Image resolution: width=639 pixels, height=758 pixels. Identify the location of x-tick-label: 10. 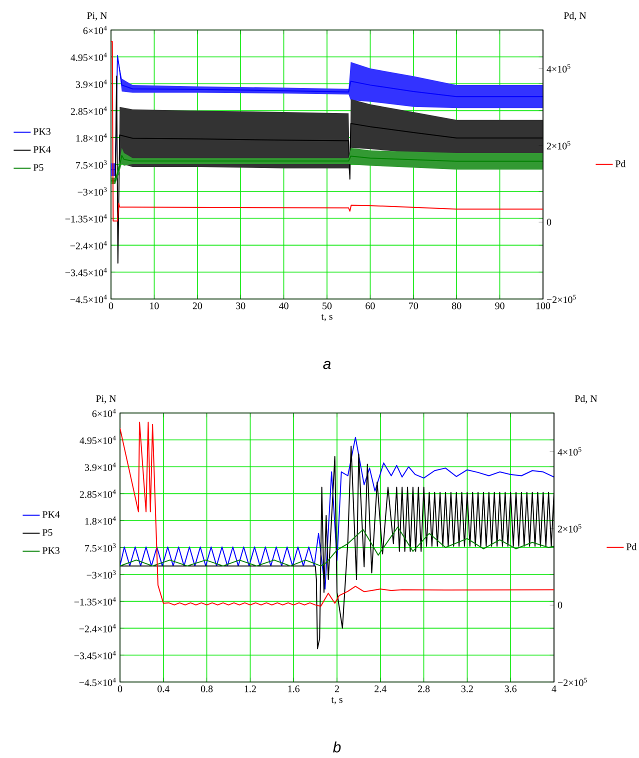
(154, 306).